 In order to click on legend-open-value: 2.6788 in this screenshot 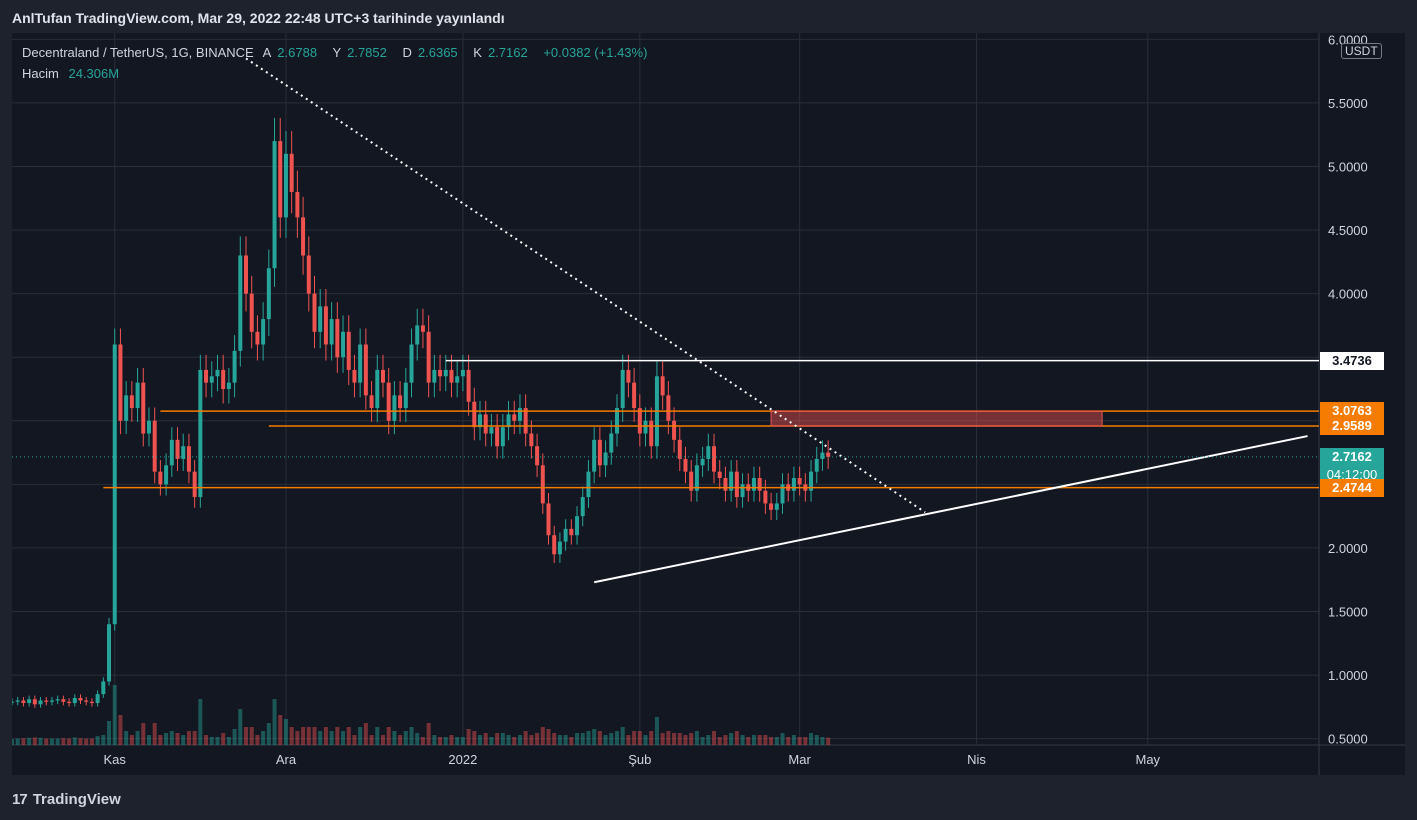, I will do `click(297, 52)`.